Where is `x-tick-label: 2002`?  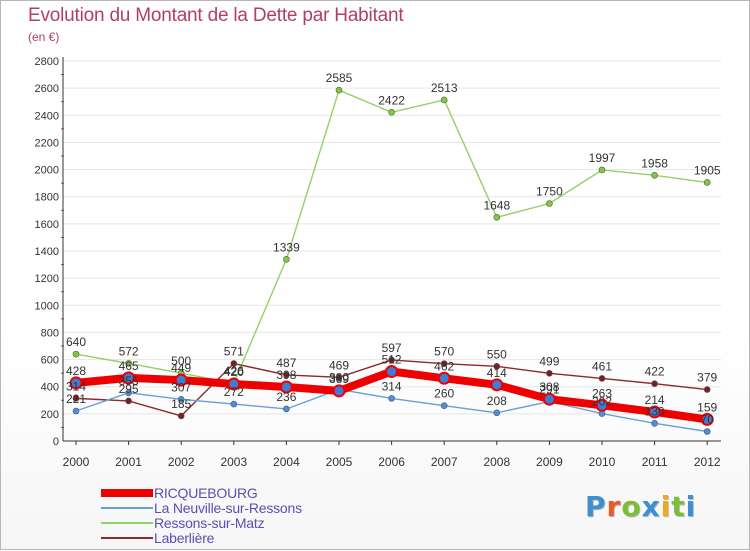 x-tick-label: 2002 is located at coordinates (181, 462).